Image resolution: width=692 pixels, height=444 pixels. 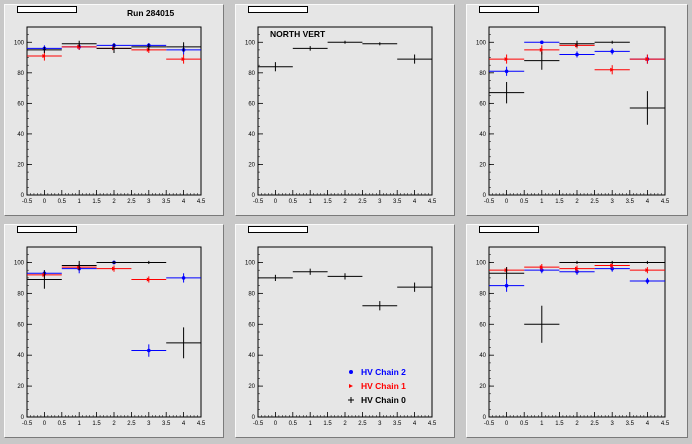 I want to click on legend-entry: HV Chain 1, so click(x=377, y=386).